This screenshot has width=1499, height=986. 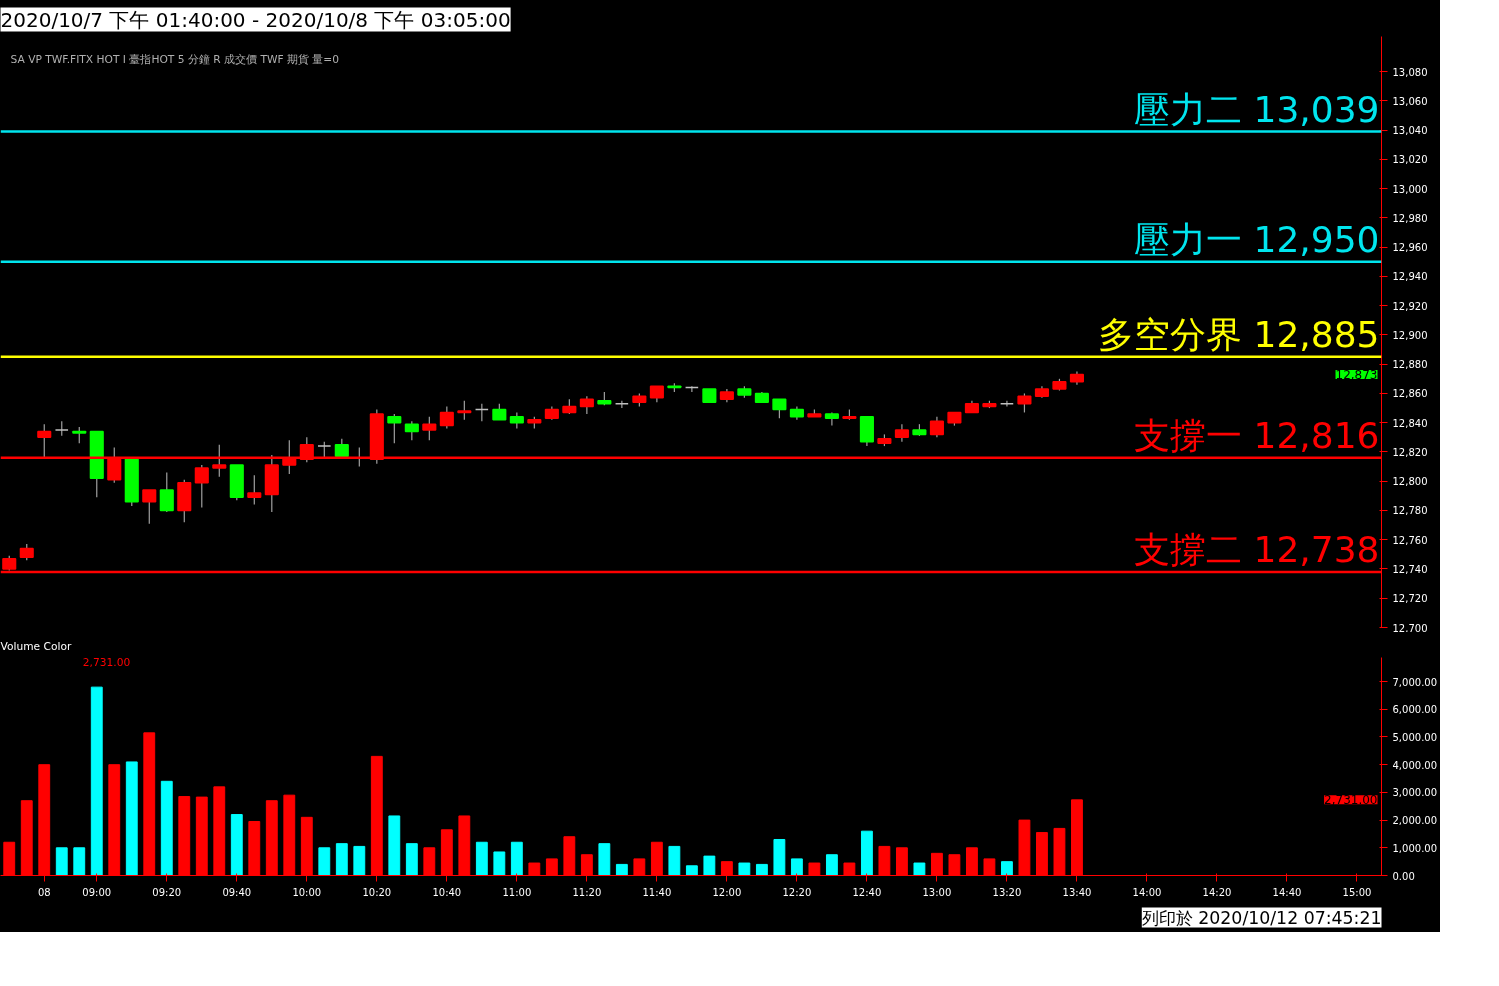 What do you see at coordinates (1077, 892) in the screenshot?
I see `x-tick-label: 13:40` at bounding box center [1077, 892].